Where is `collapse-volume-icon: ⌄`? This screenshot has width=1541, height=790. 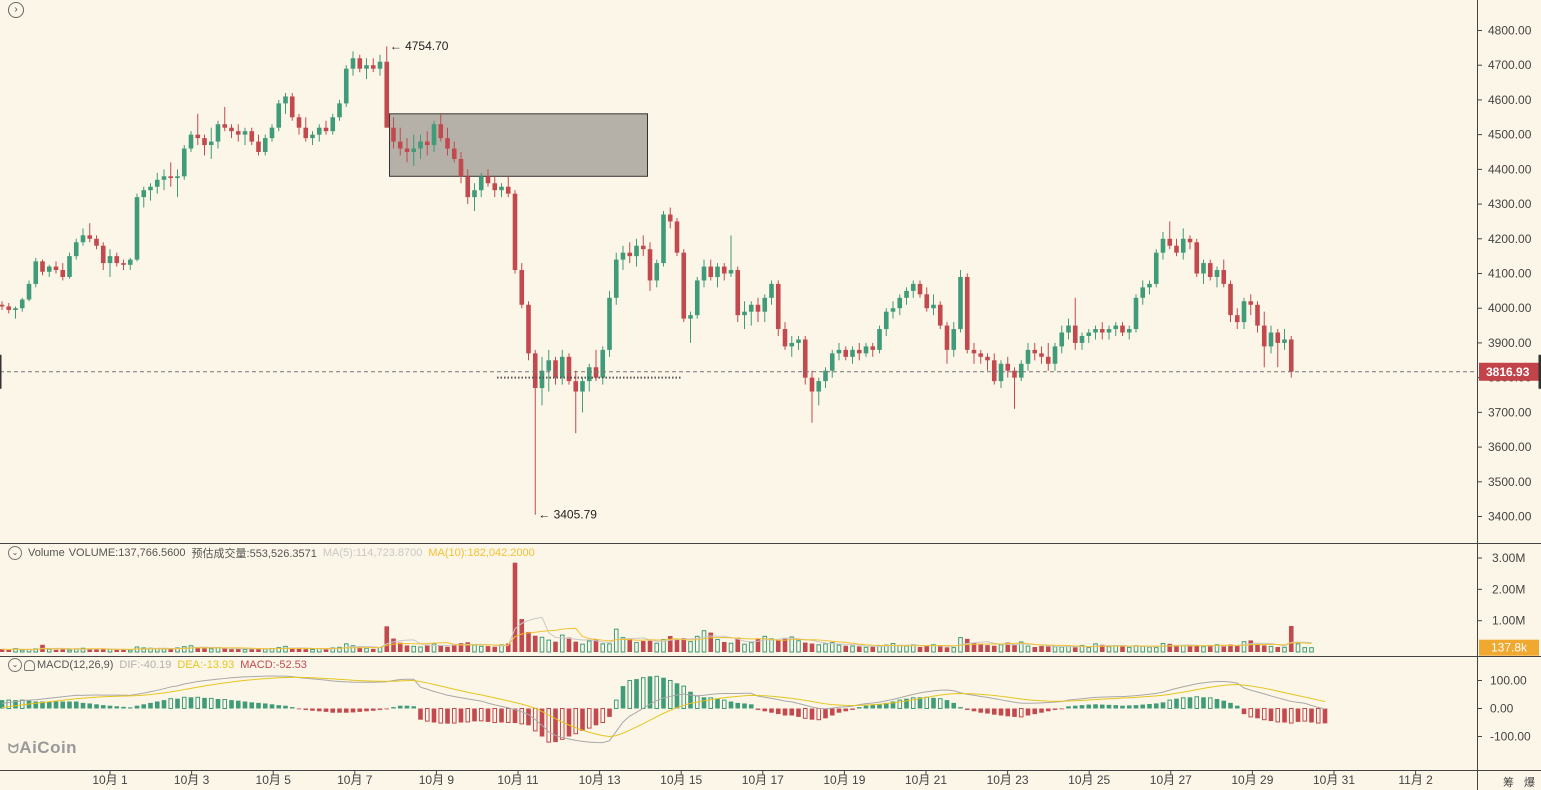
collapse-volume-icon: ⌄ is located at coordinates (15, 553).